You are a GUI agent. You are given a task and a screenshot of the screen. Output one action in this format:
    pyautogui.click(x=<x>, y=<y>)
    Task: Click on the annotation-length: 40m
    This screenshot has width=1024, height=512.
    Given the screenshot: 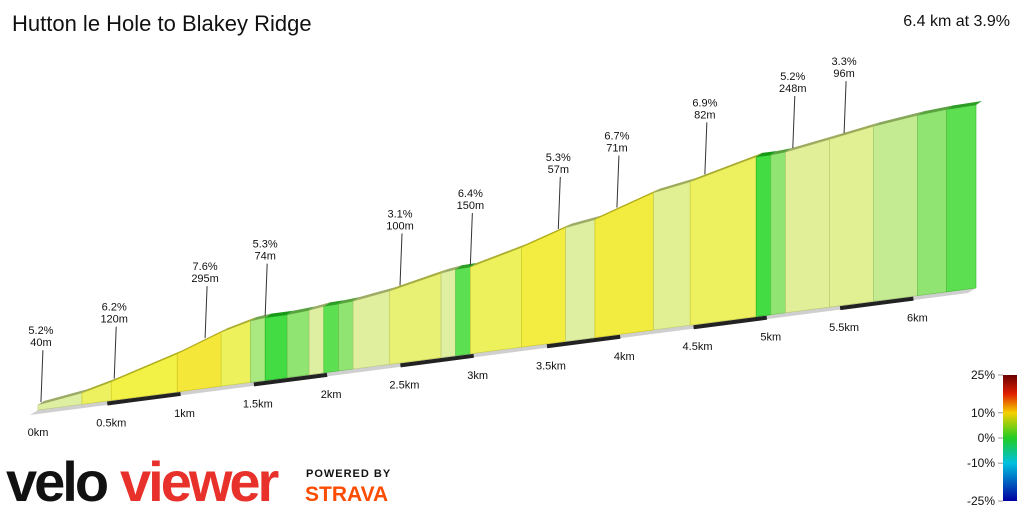 What is the action you would take?
    pyautogui.click(x=40, y=343)
    